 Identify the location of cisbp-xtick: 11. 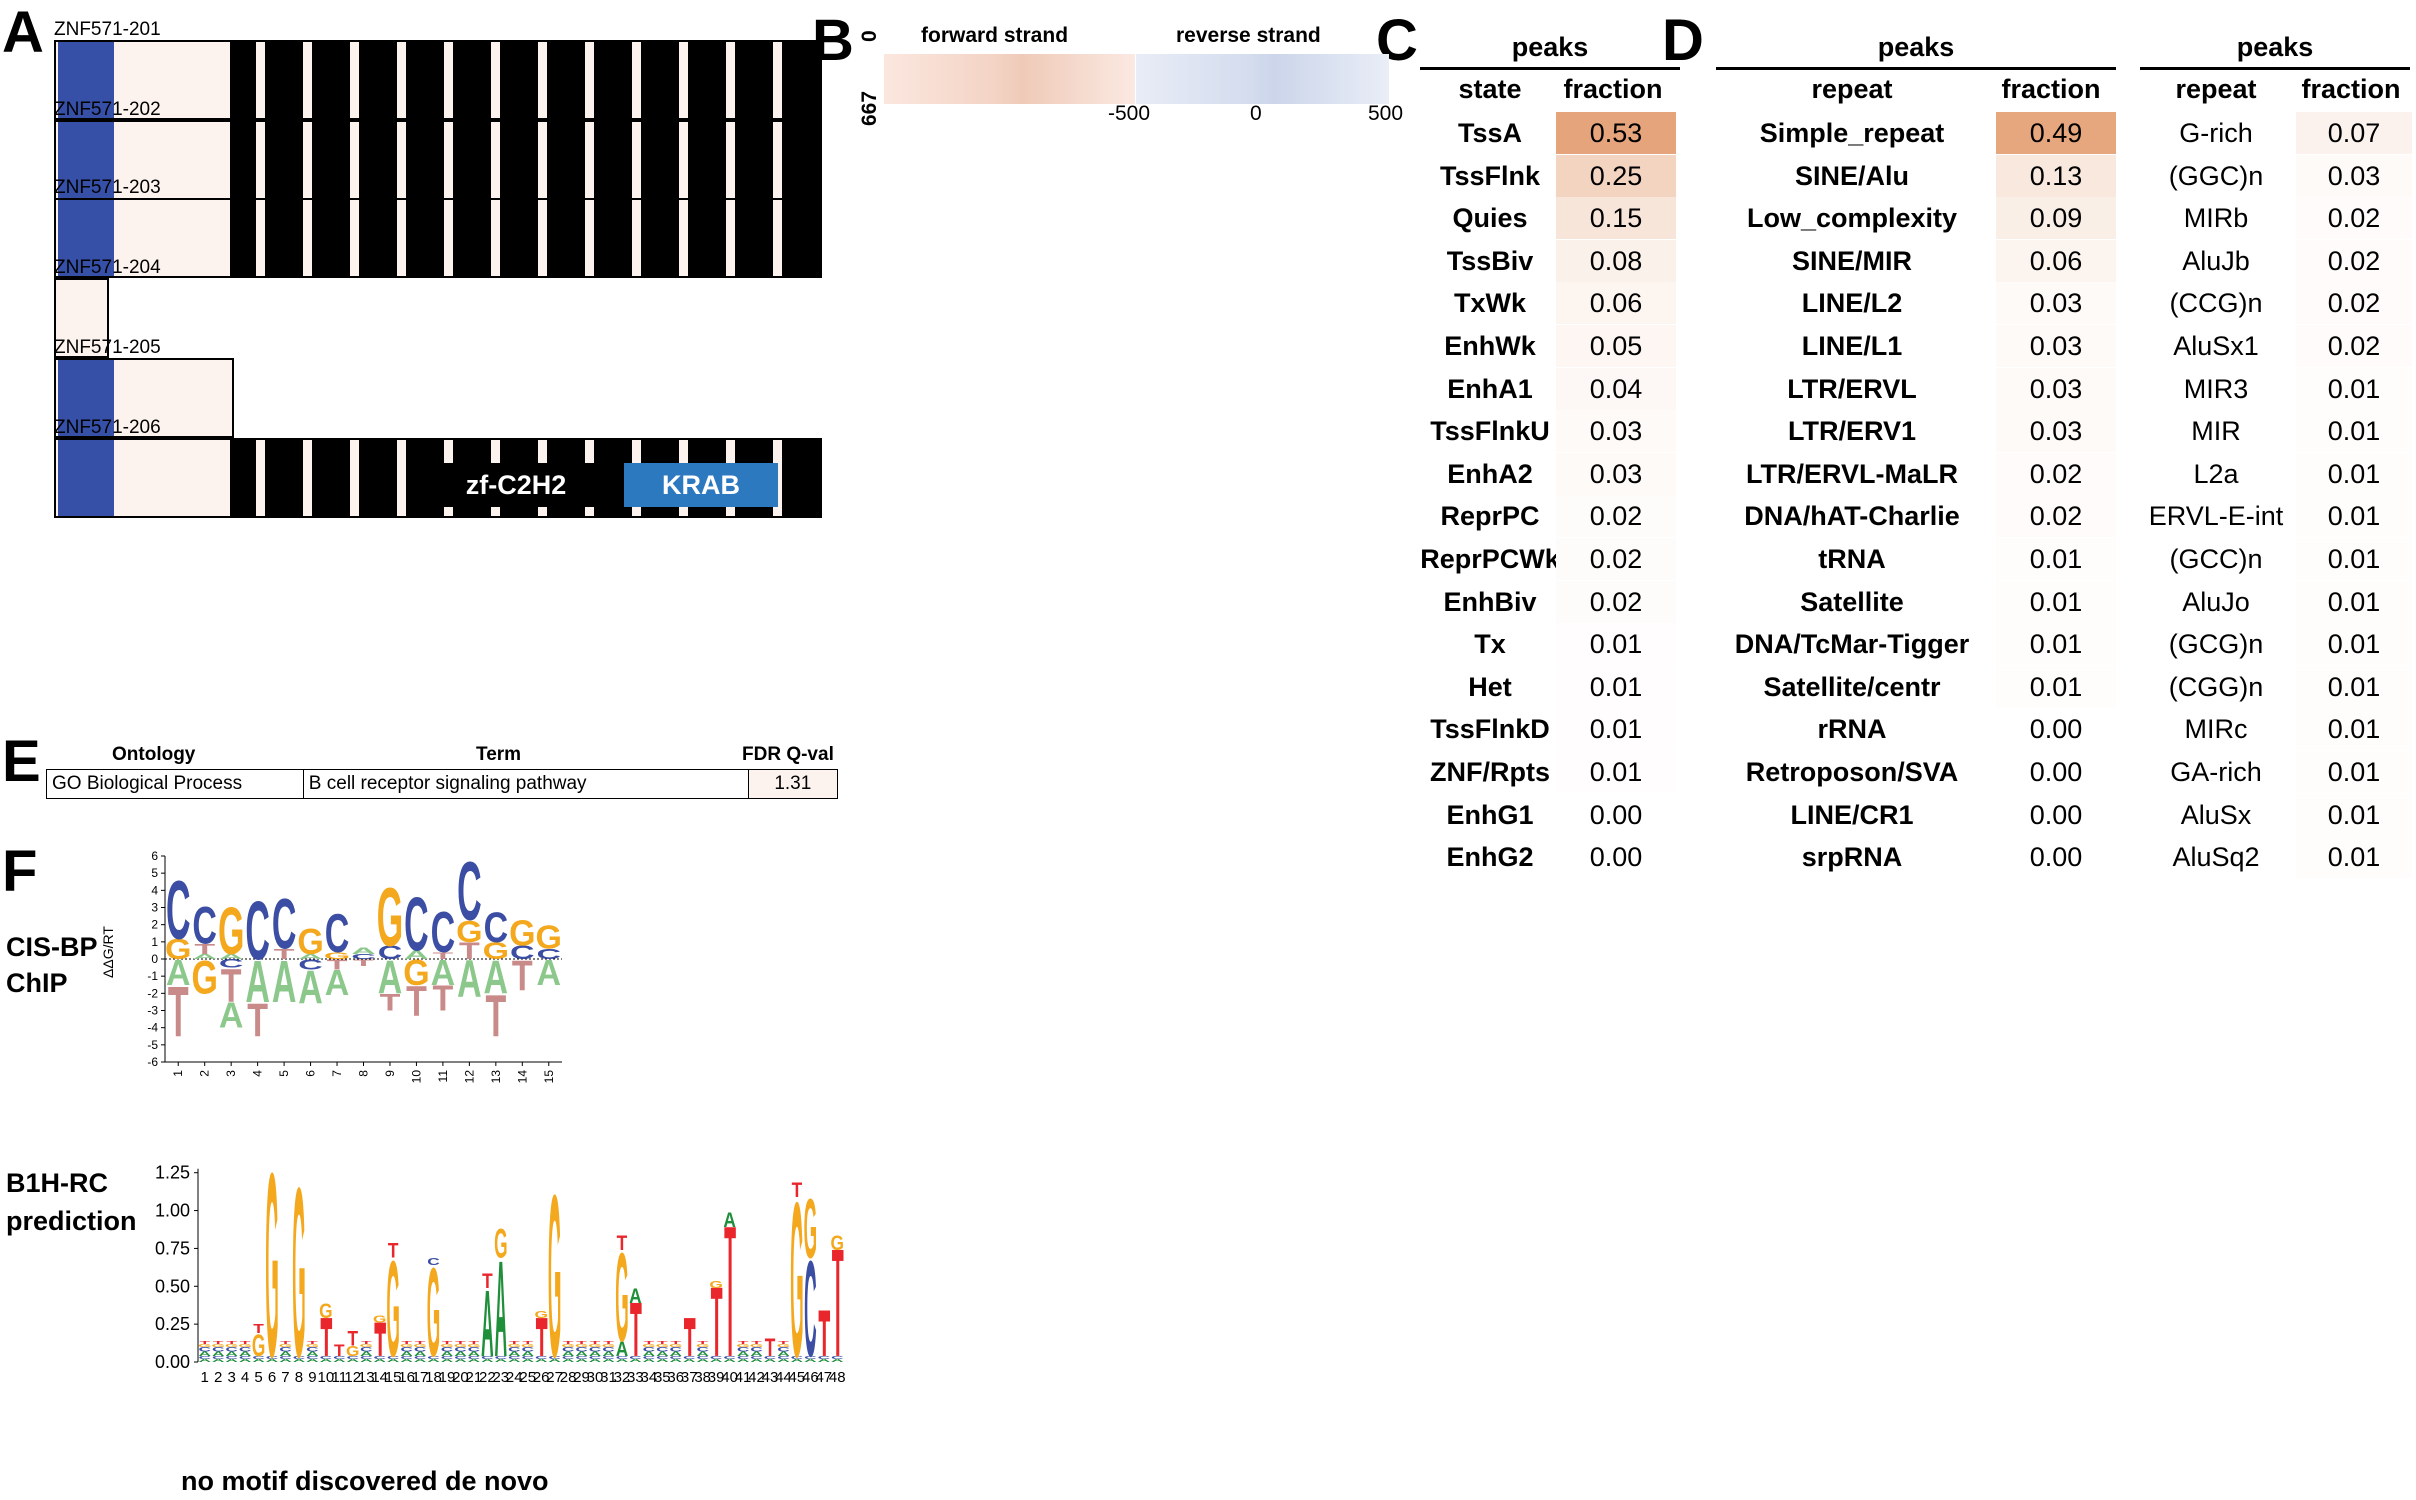
(443, 1076).